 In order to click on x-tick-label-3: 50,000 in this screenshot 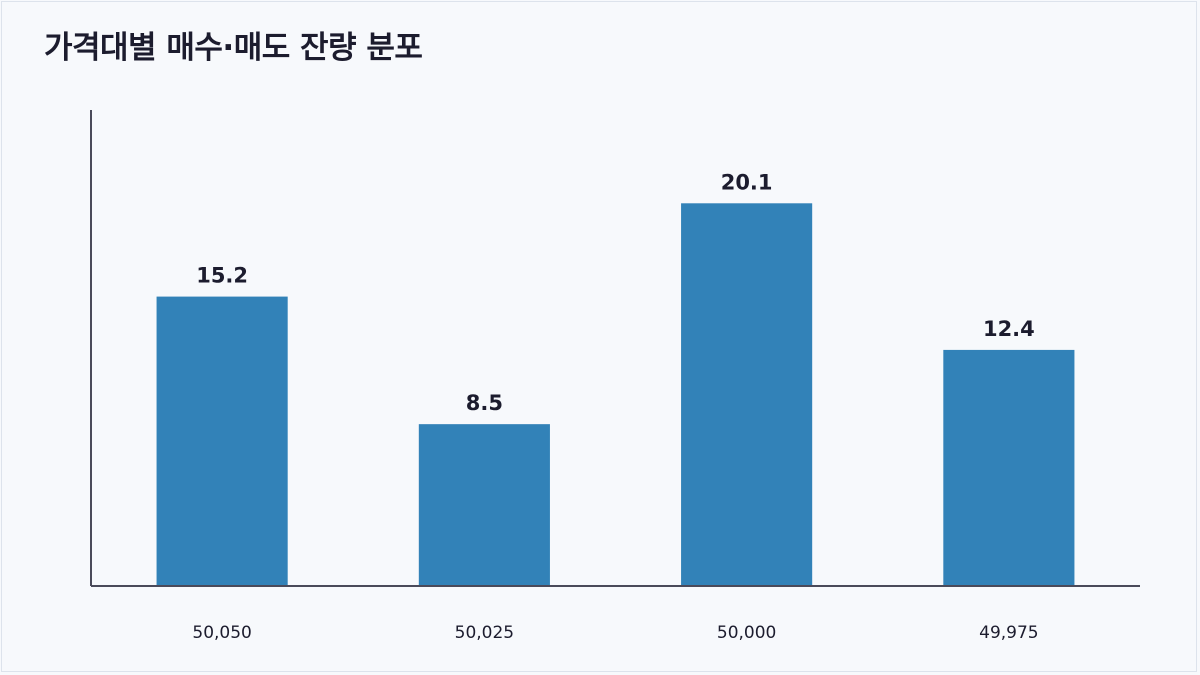, I will do `click(746, 633)`.